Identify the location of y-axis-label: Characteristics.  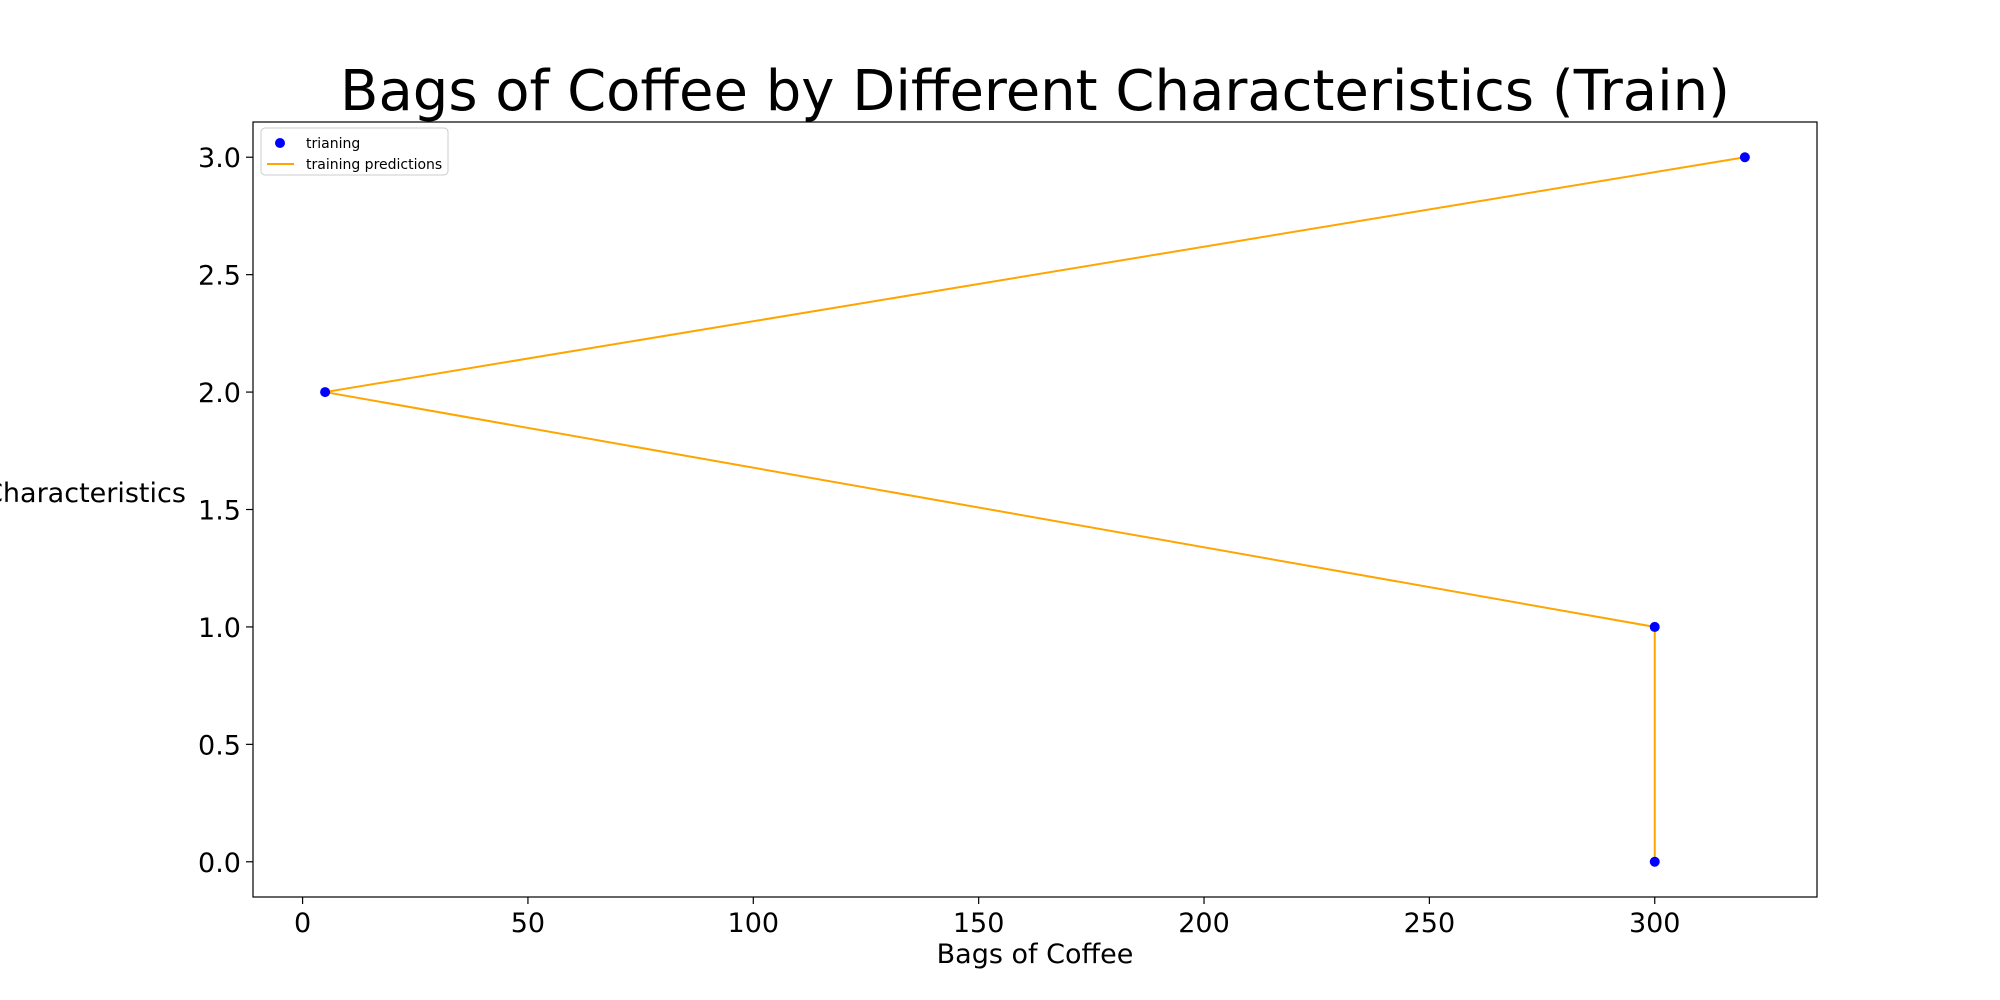
(93, 493).